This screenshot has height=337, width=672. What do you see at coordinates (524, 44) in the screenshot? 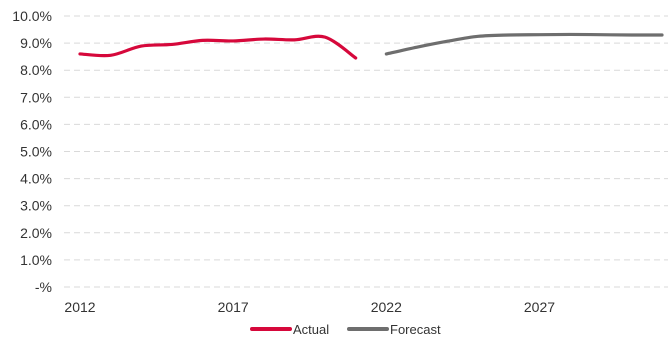
I see `series-line-forecast` at bounding box center [524, 44].